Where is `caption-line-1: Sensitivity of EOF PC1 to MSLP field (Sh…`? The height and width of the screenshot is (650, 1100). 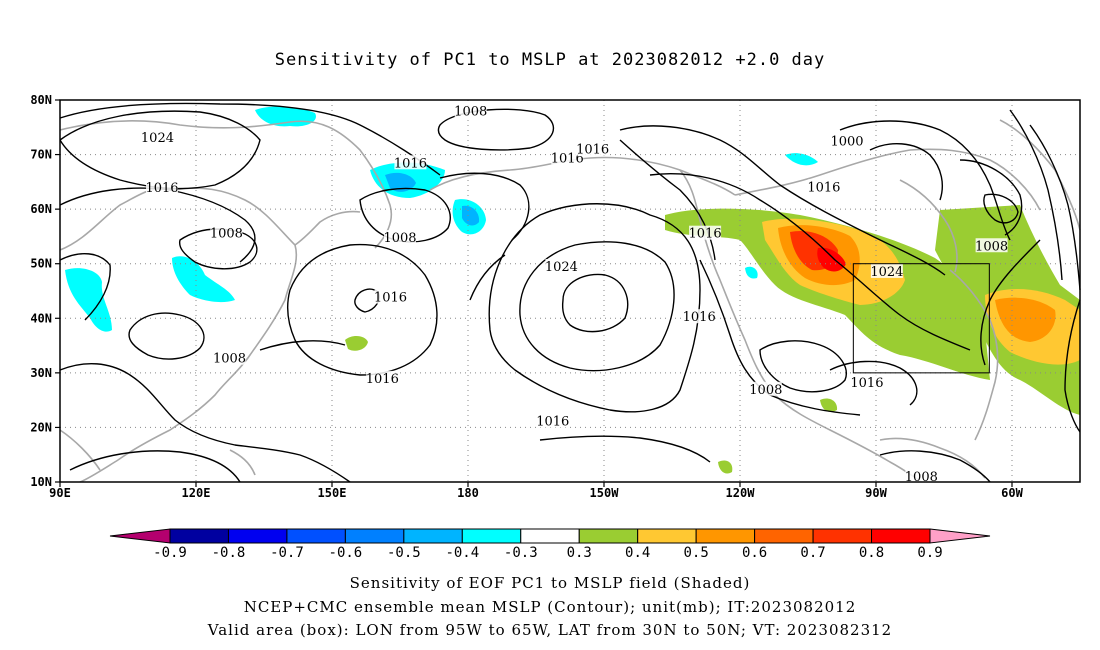 caption-line-1: Sensitivity of EOF PC1 to MSLP field (Sh… is located at coordinates (550, 583).